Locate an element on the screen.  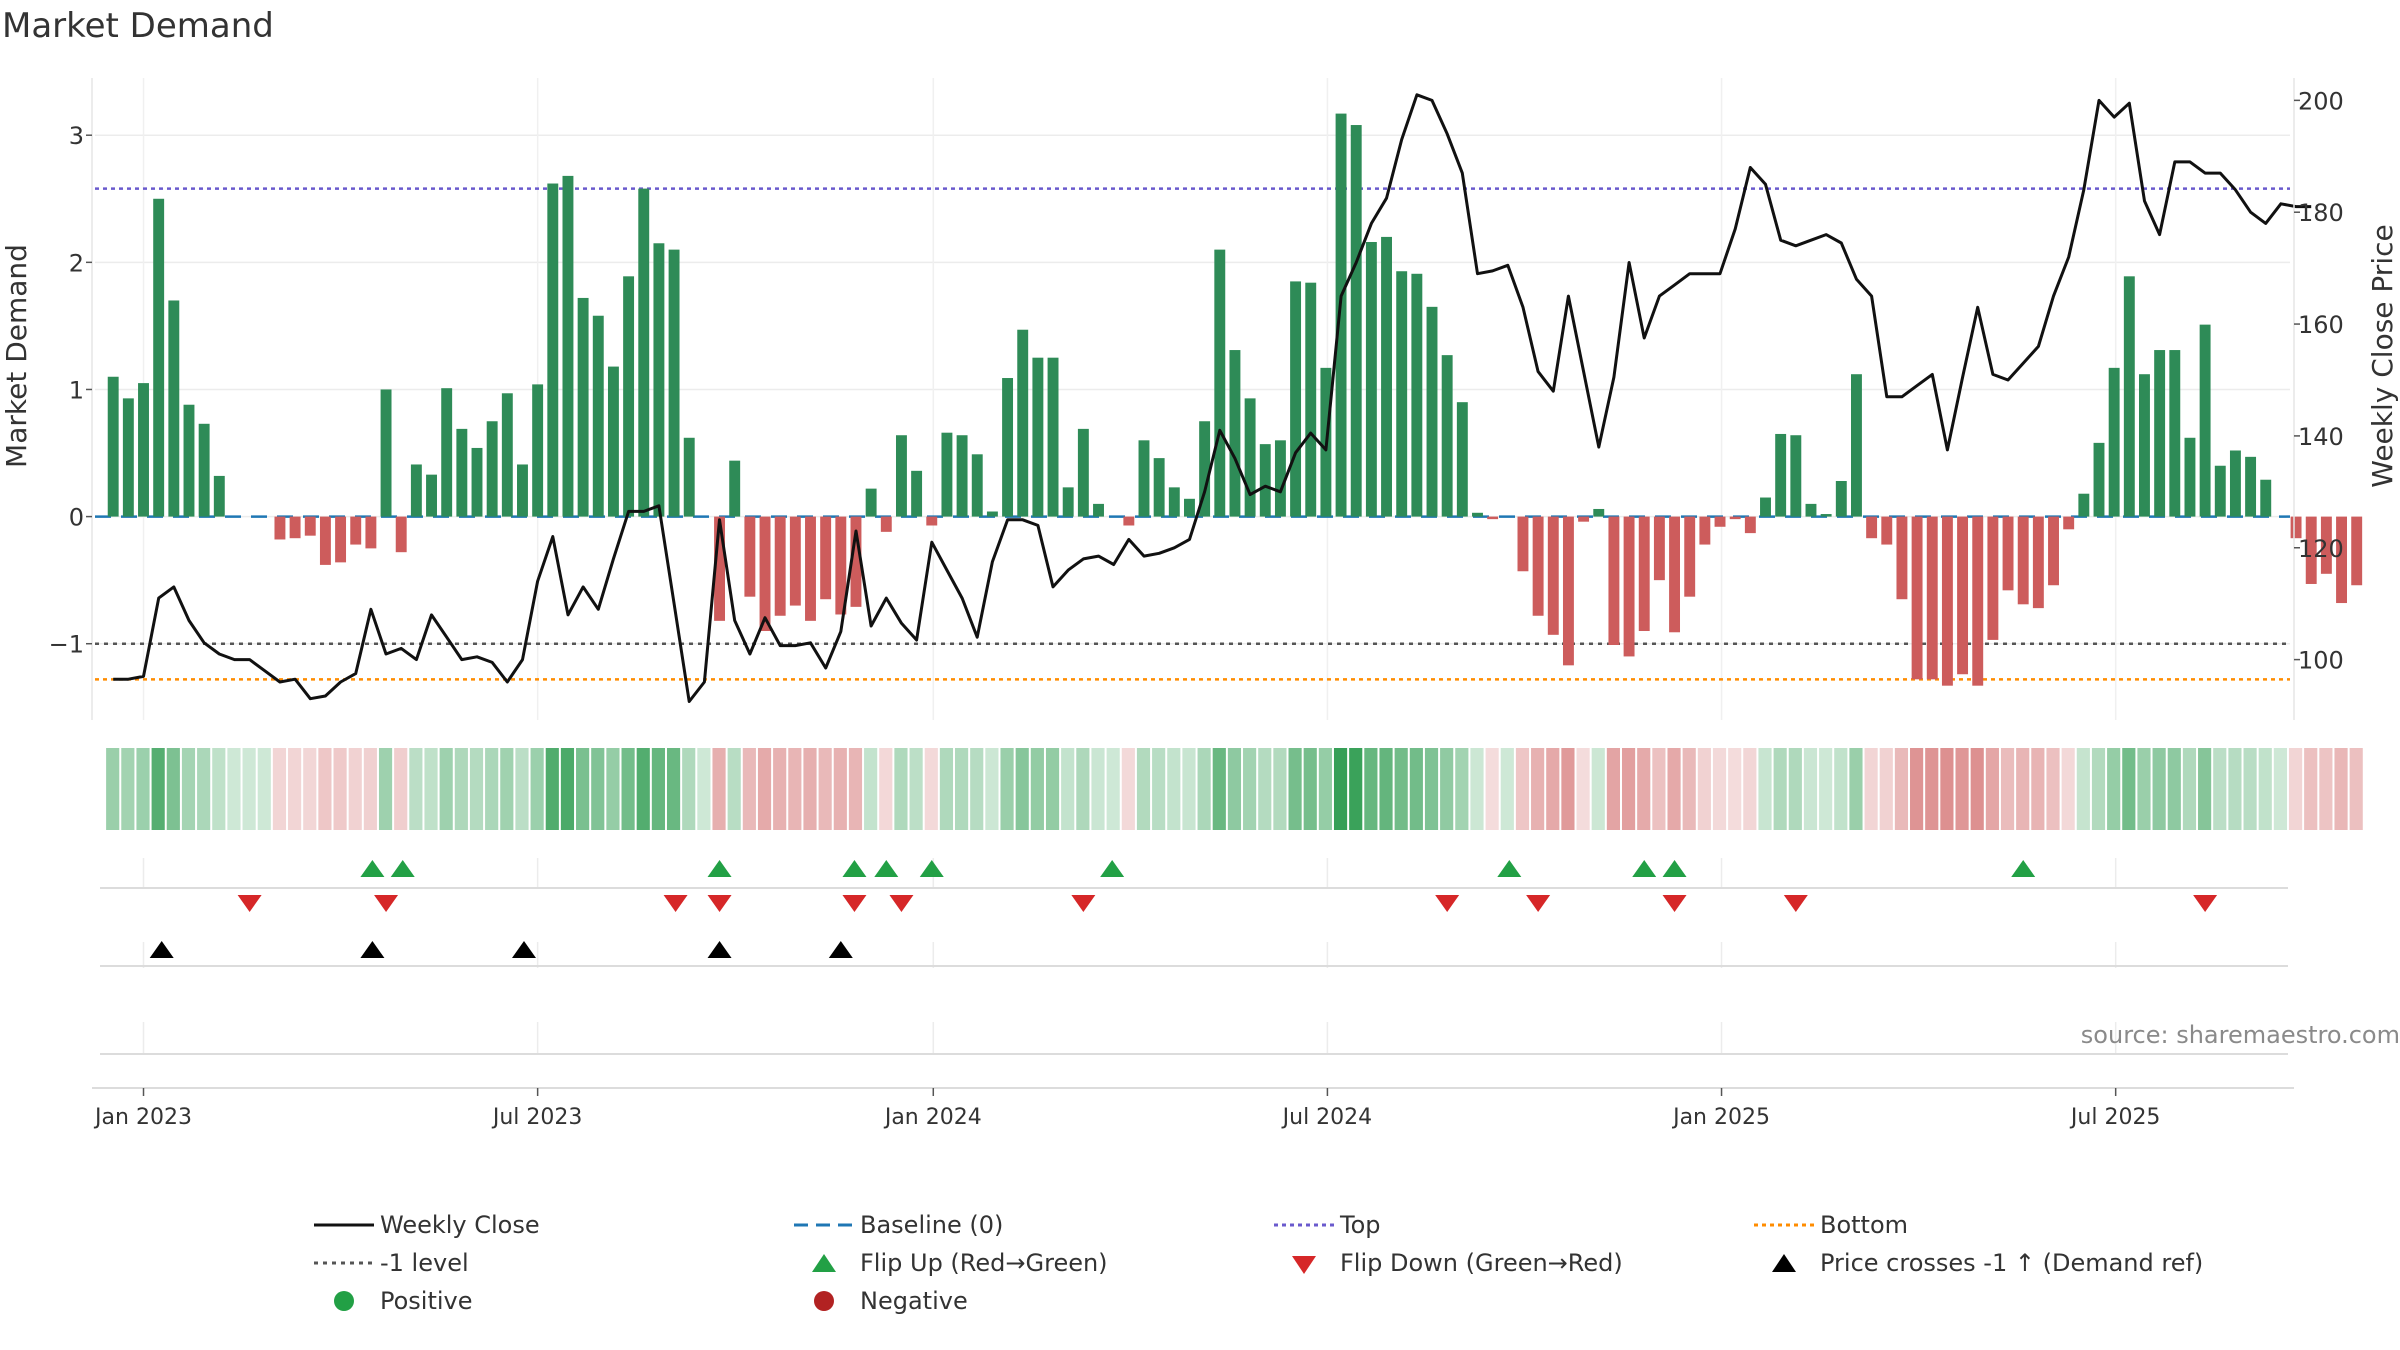
y2-tick-label: 180 is located at coordinates (2321, 213).